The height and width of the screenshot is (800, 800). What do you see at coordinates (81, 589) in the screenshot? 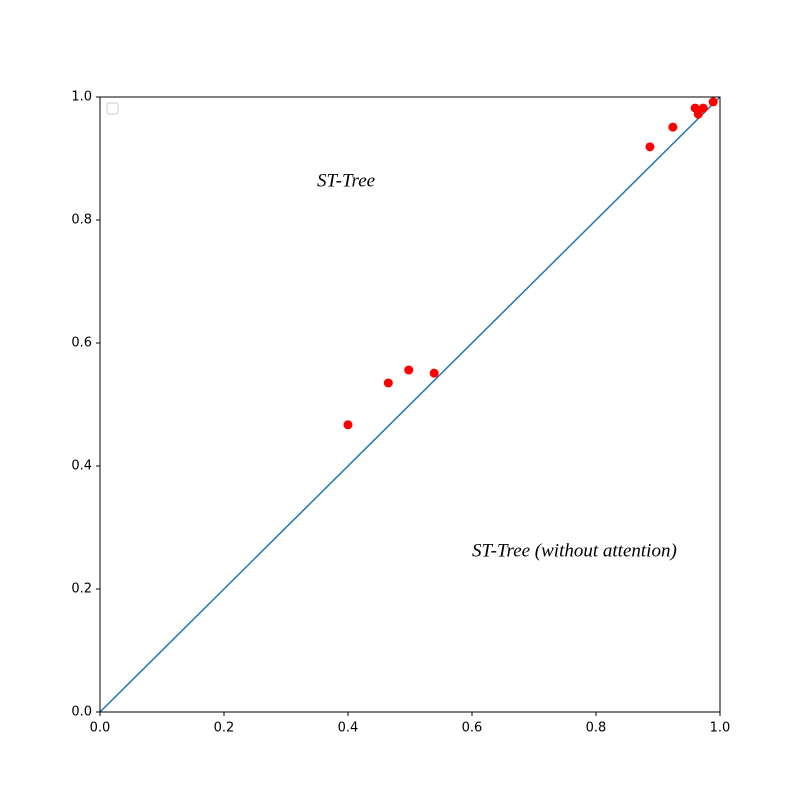
I see `y-tick-label: 0.2` at bounding box center [81, 589].